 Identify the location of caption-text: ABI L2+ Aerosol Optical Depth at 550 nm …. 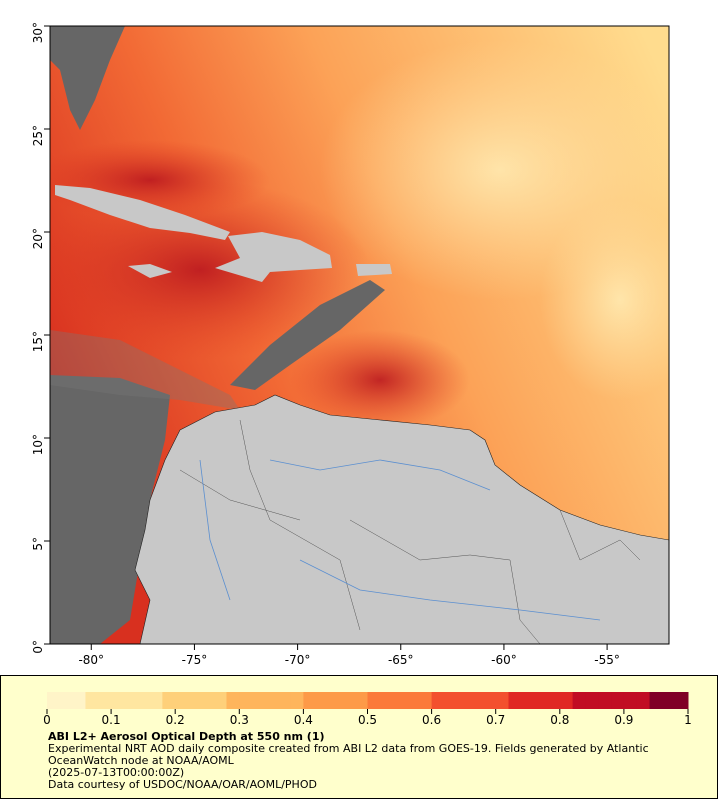
(368, 761).